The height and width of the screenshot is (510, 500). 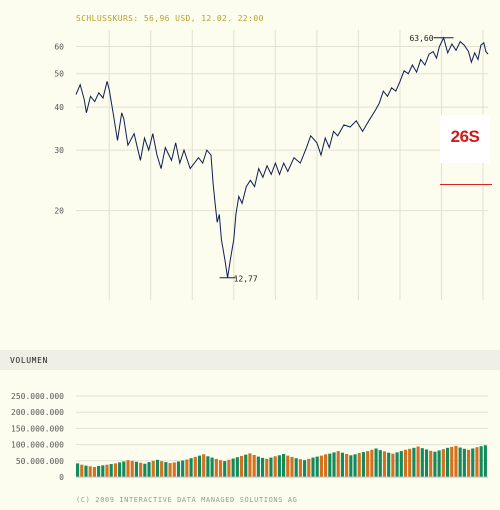 What do you see at coordinates (465, 136) in the screenshot?
I see `watermark-text: 26S` at bounding box center [465, 136].